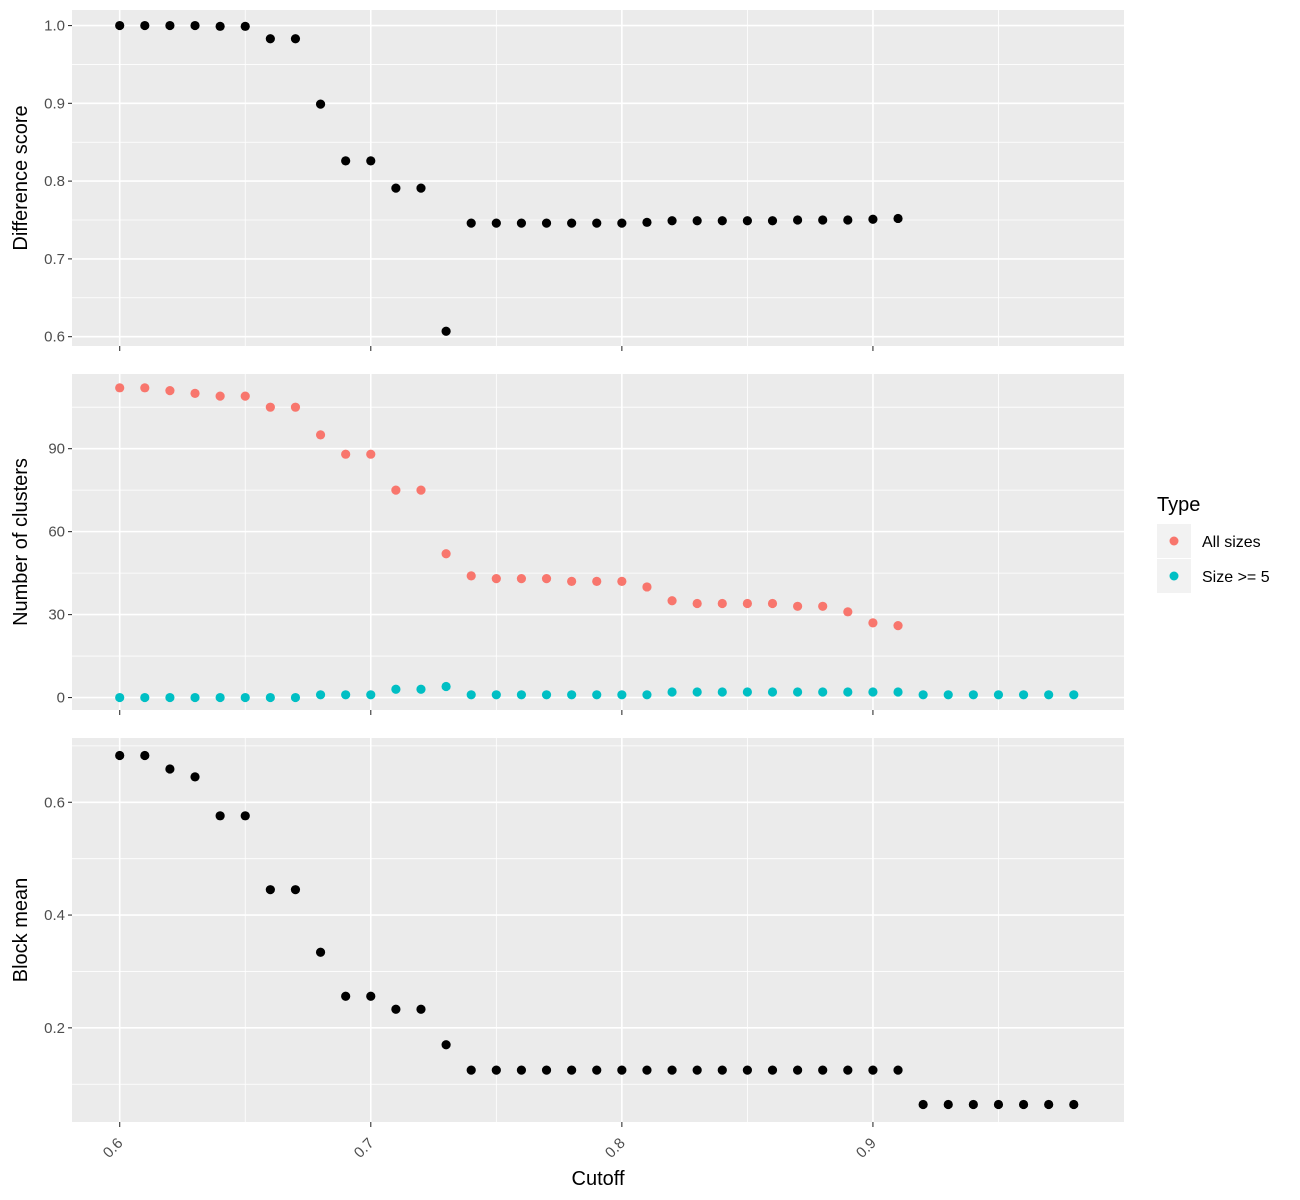  Describe the element at coordinates (1236, 577) in the screenshot. I see `legend-label-size-5: Size >= 5` at that location.